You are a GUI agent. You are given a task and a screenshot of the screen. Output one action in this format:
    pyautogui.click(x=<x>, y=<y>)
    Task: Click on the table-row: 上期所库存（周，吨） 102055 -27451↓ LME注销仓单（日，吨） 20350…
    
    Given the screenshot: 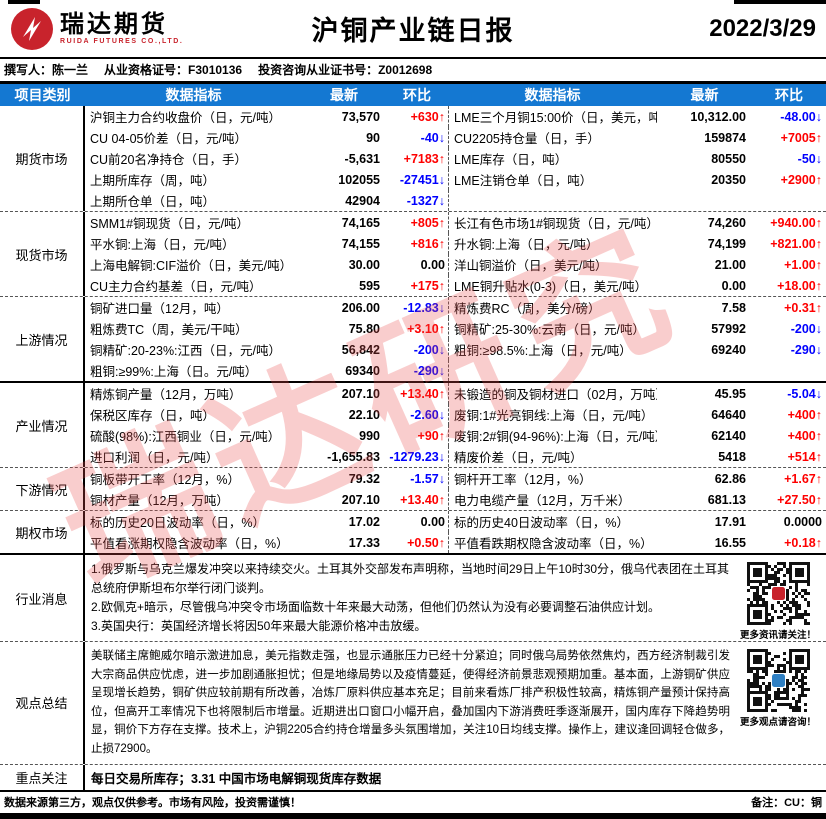 What is the action you would take?
    pyautogui.click(x=455, y=179)
    